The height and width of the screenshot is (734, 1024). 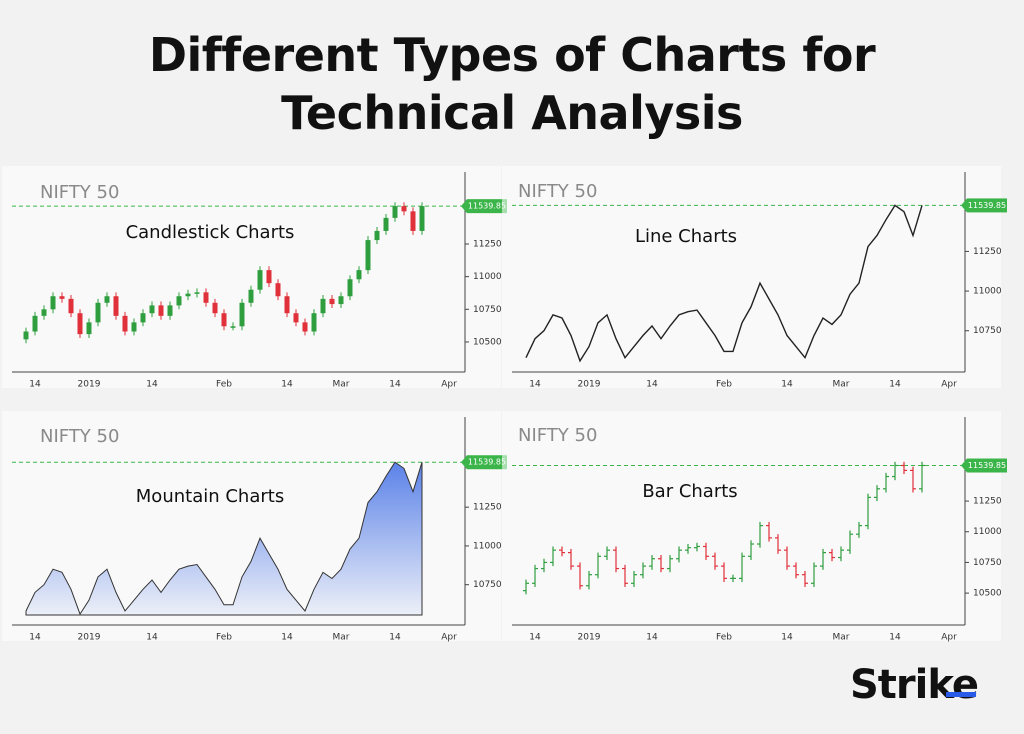 What do you see at coordinates (210, 496) in the screenshot?
I see `chart-title: Mountain Charts` at bounding box center [210, 496].